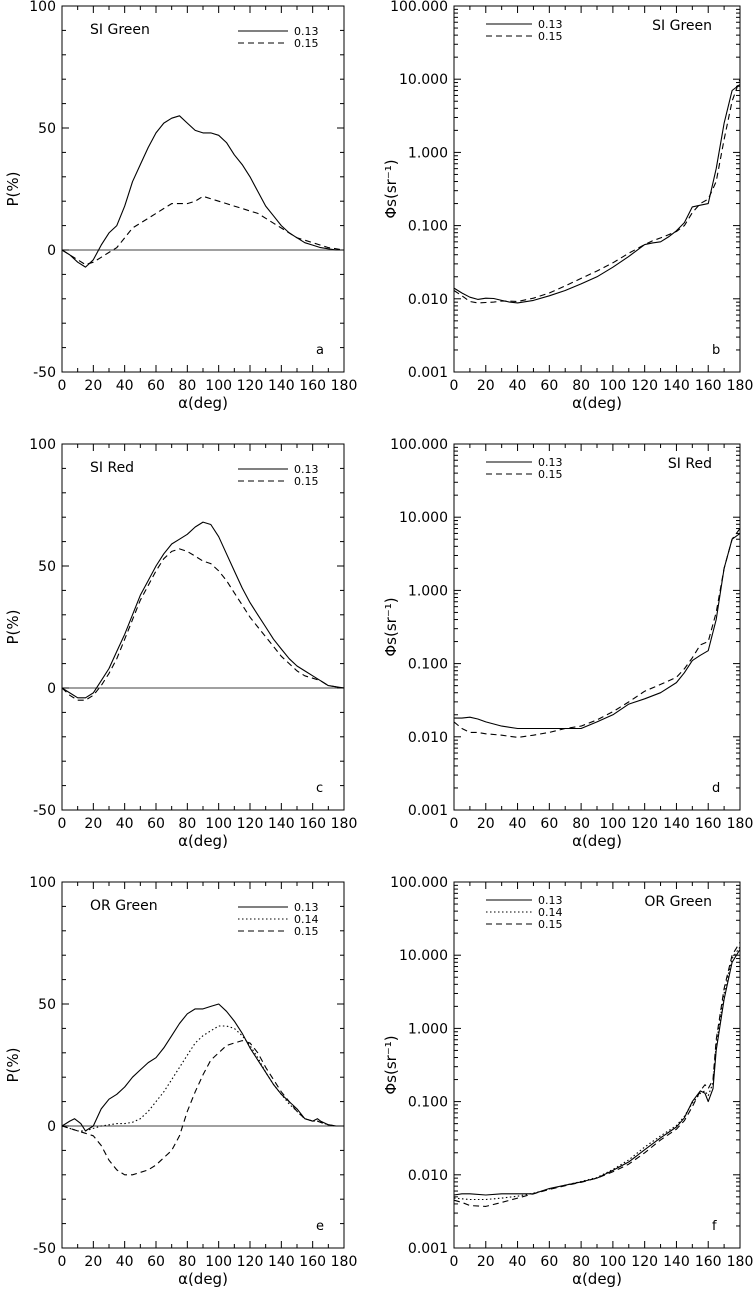 The height and width of the screenshot is (1293, 754). What do you see at coordinates (423, 956) in the screenshot?
I see `y-tick-label: 10.000` at bounding box center [423, 956].